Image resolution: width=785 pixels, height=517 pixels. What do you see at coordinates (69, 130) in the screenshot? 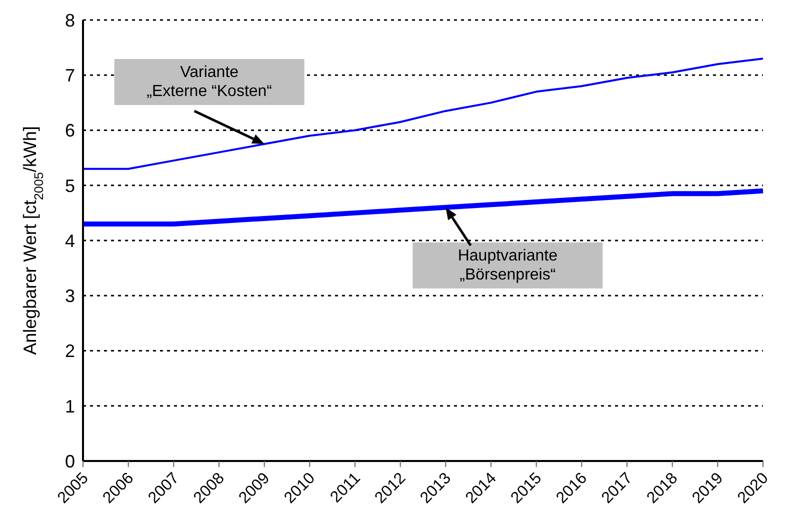
I see `y-tick-label: 6` at bounding box center [69, 130].